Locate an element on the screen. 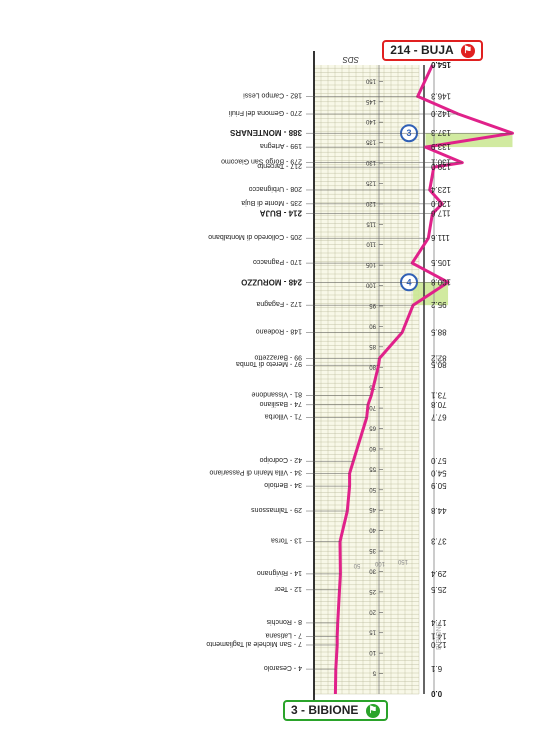 This screenshot has height=745, width=559. km-label: 100.8 is located at coordinates (440, 281).